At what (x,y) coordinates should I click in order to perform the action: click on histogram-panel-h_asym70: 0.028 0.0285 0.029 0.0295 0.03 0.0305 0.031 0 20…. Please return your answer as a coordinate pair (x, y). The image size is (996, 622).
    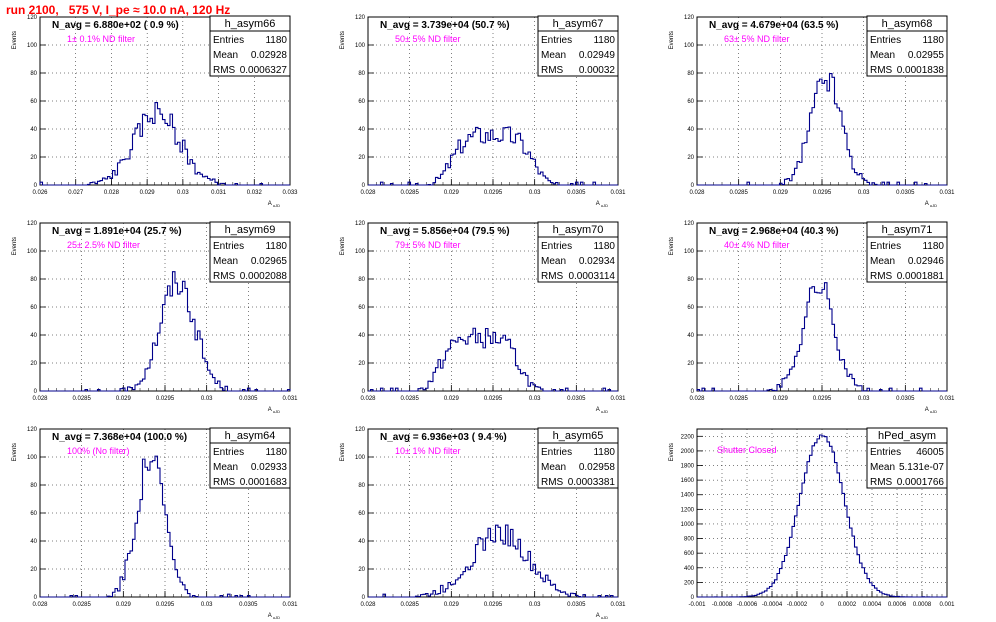
    Looking at the image, I should click on (483, 317).